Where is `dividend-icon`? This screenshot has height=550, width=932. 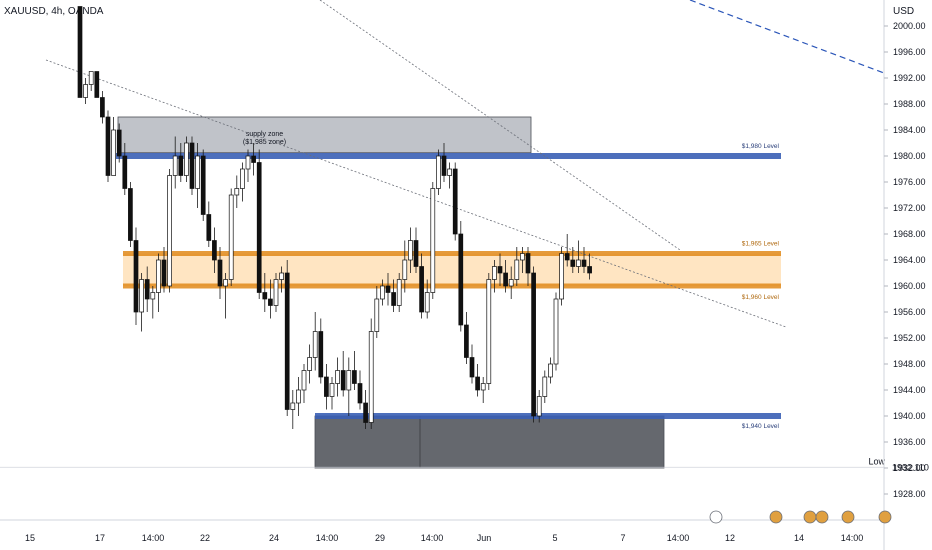
dividend-icon is located at coordinates (716, 517).